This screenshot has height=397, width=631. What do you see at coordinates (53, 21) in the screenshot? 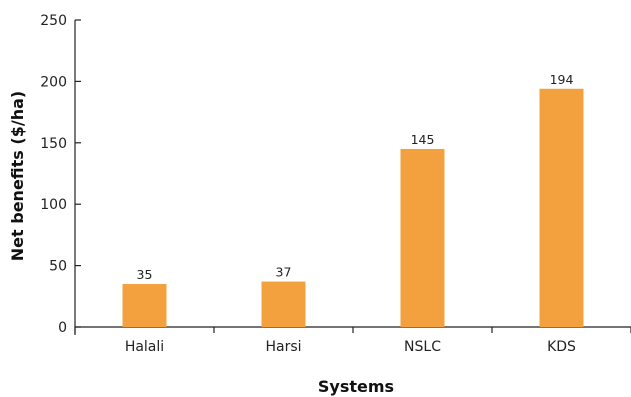
I see `y-tick-label: 250` at bounding box center [53, 21].